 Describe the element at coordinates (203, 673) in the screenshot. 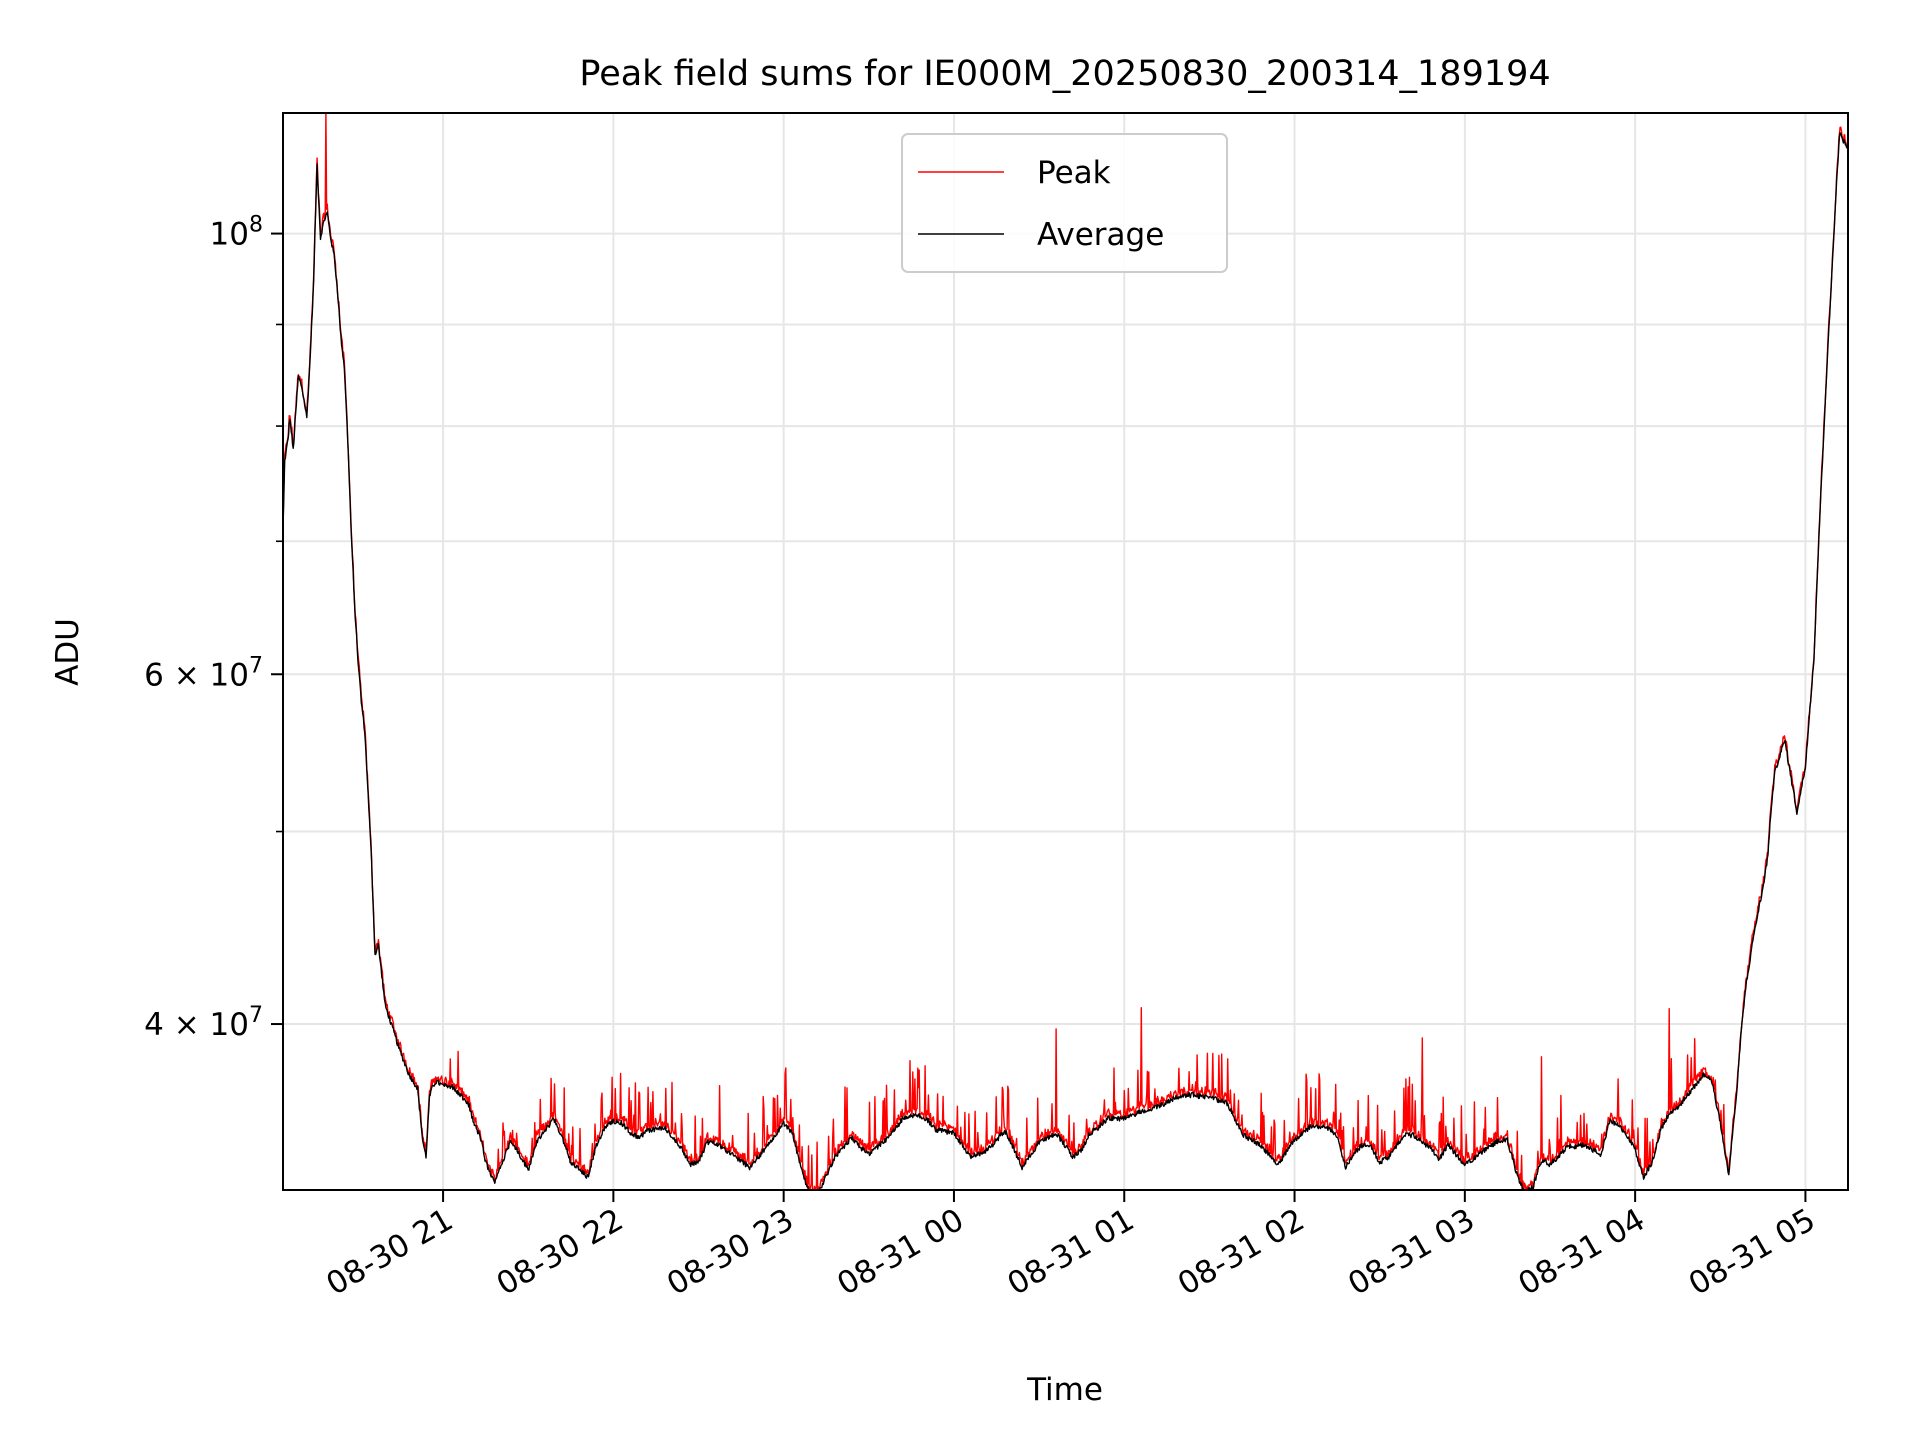

I see `y-tick-label: 6 × 10⁷` at that location.